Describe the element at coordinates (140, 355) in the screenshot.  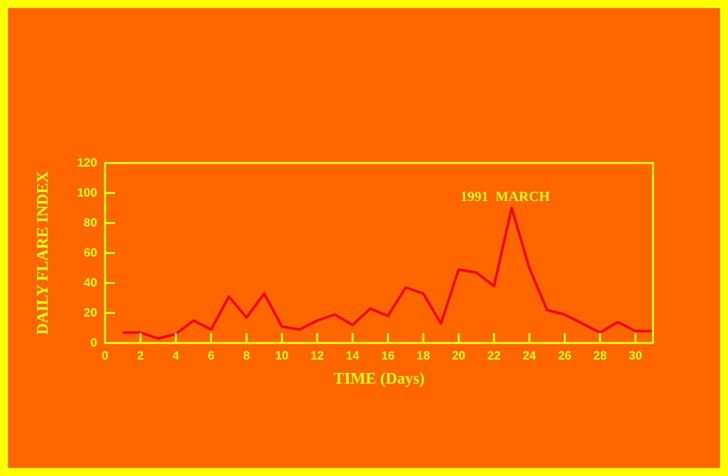
I see `x-tick-label: 2` at that location.